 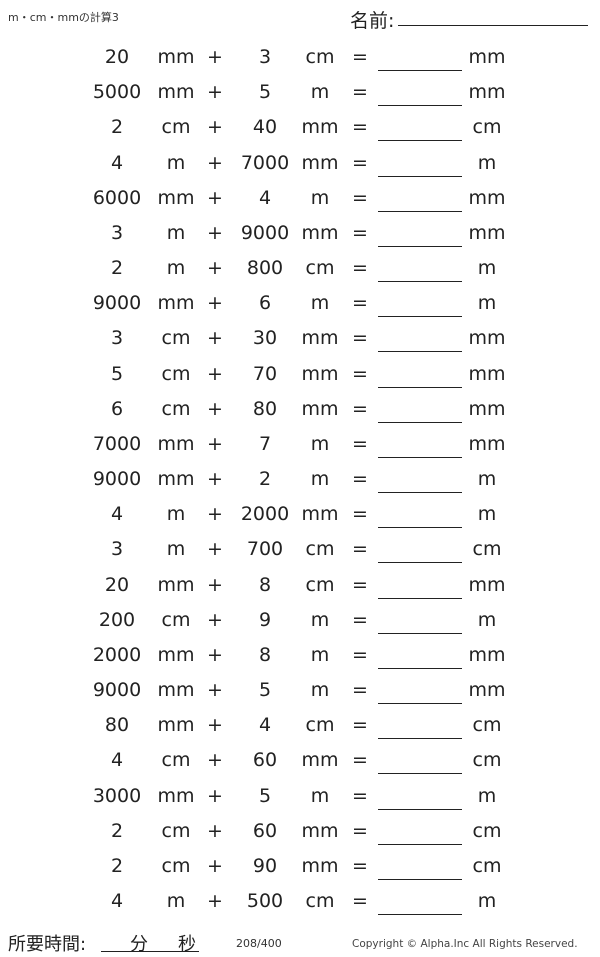 I want to click on problem-row: 20 mm +3 cm = mm, so click(x=300, y=57).